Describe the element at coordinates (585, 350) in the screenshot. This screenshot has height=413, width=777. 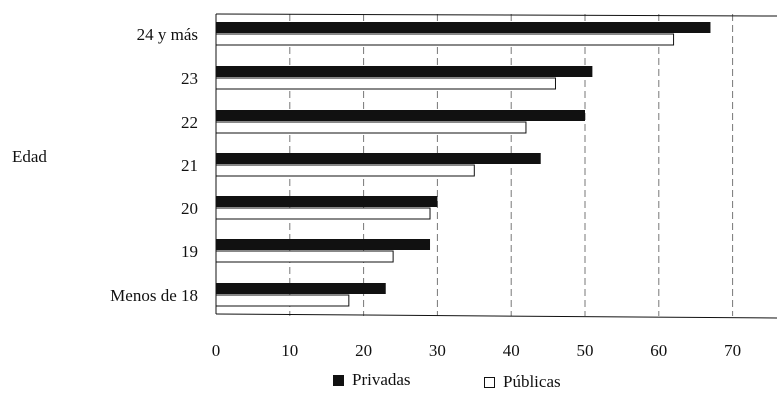
I see `x-tick-label-50: 50` at that location.